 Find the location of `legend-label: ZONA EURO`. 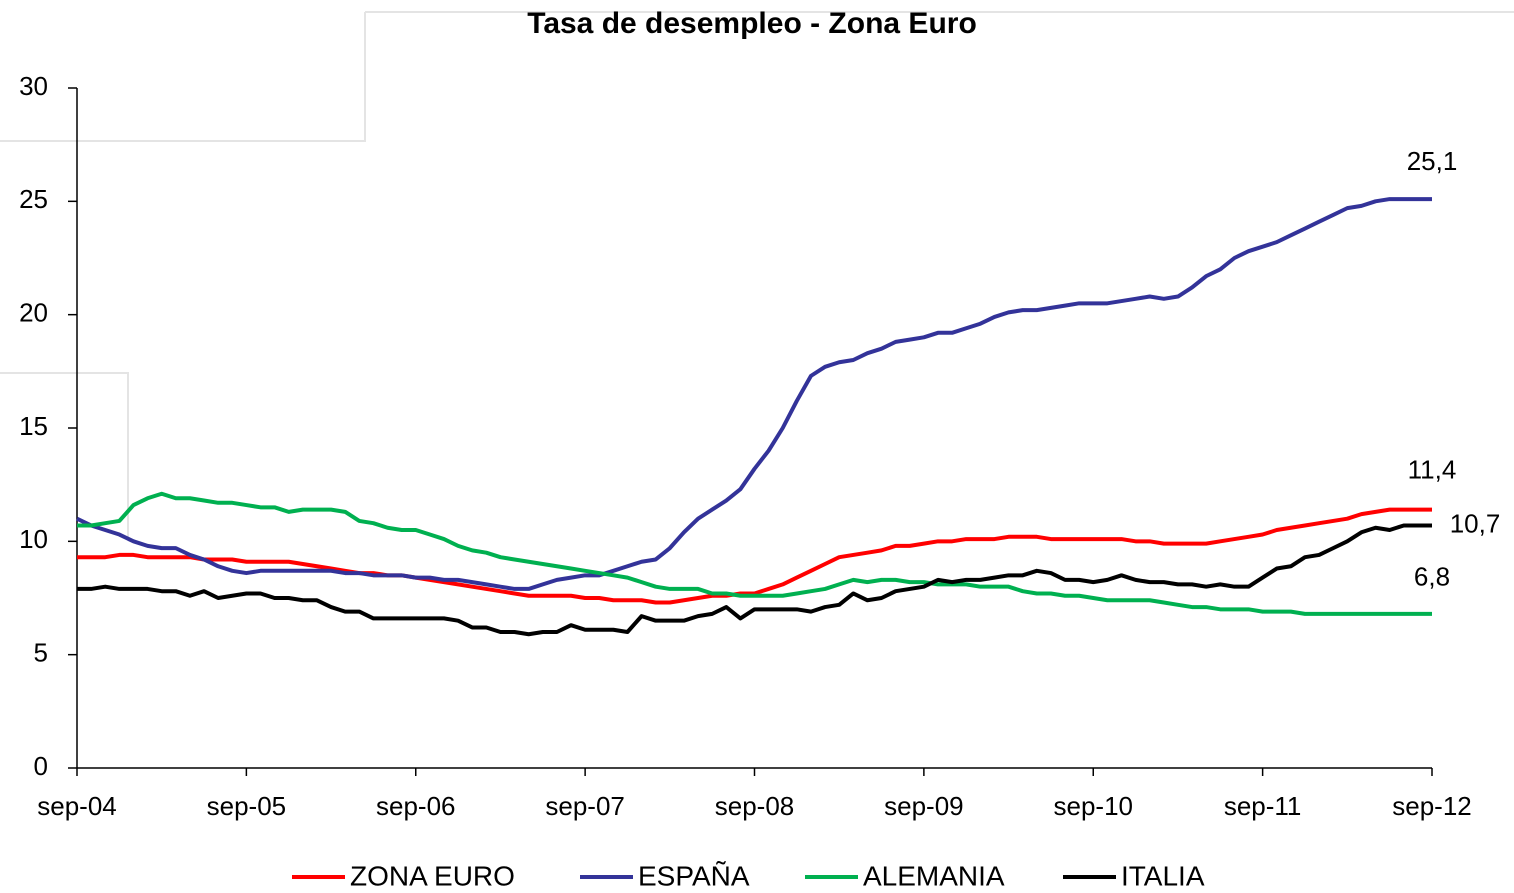

legend-label: ZONA EURO is located at coordinates (432, 875).